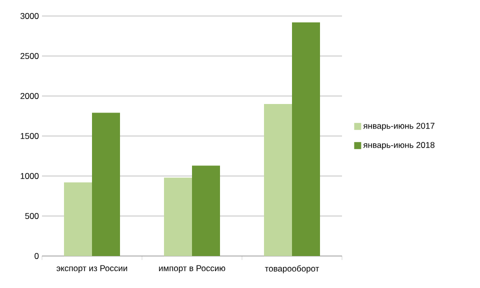 The width and height of the screenshot is (480, 288). Describe the element at coordinates (398, 146) in the screenshot. I see `legend-label: январь-июнь 2018` at that location.